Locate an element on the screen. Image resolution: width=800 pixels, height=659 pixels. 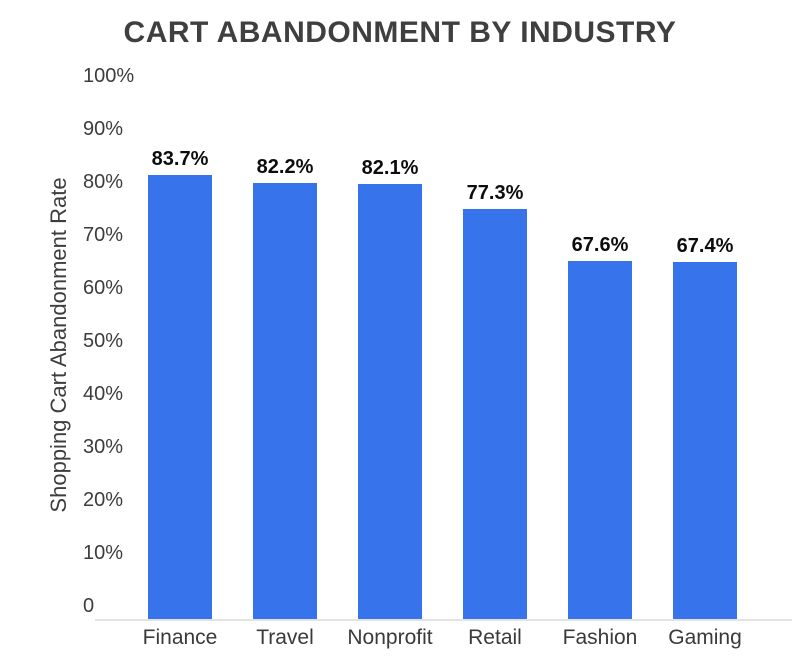
bar-value-label: 77.3% is located at coordinates (495, 193).